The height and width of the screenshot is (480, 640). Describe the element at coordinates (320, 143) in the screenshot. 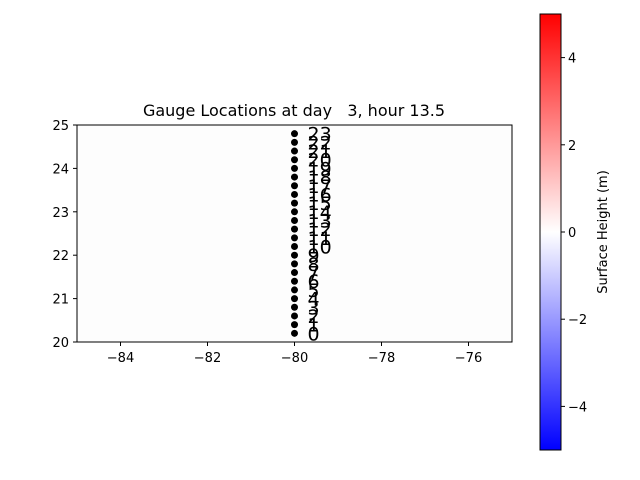

I see `gauge-label: 22` at that location.